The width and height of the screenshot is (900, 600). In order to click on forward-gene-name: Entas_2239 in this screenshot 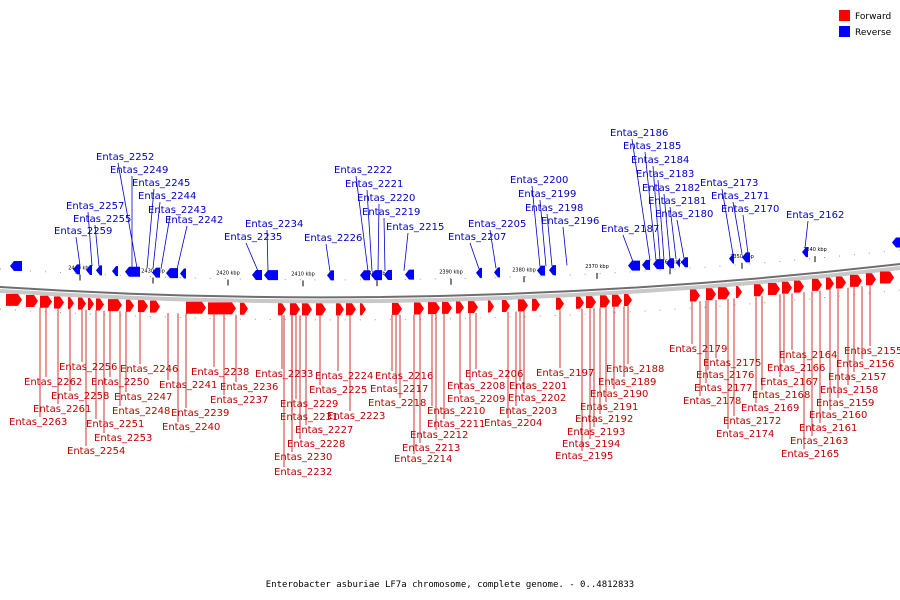, I will do `click(200, 413)`.